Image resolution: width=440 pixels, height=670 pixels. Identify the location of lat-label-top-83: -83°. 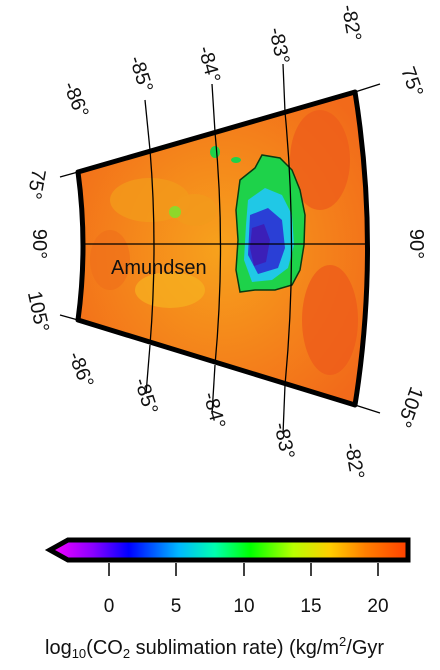
(278, 45).